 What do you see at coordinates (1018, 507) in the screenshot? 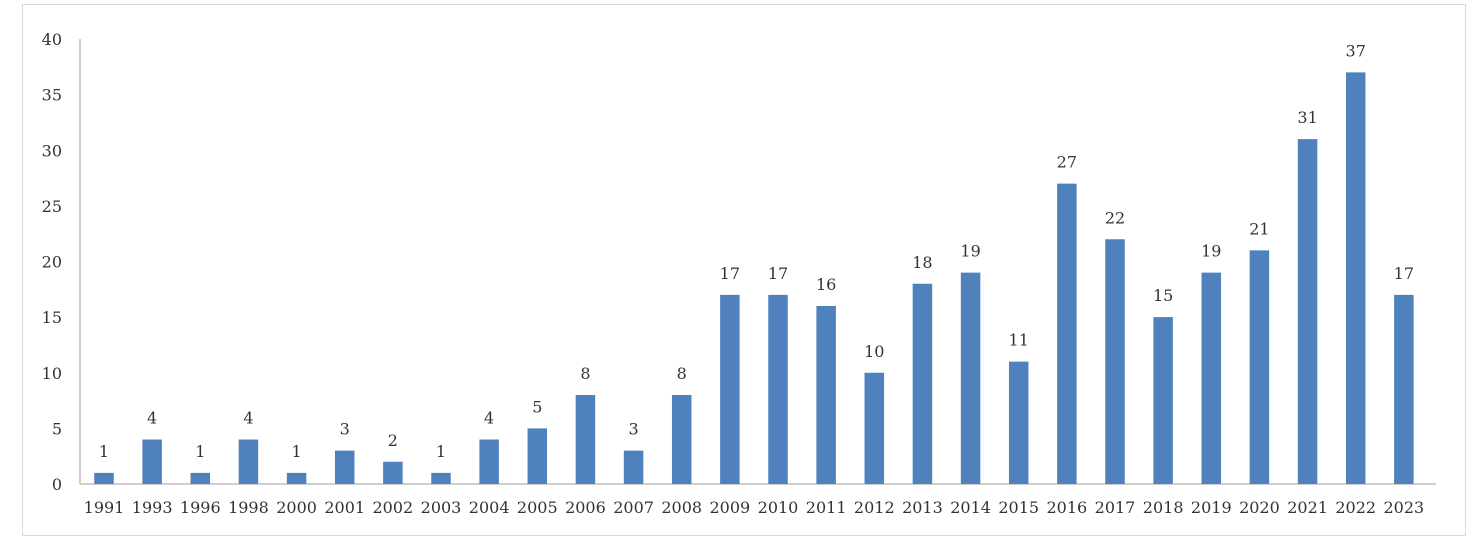
I see `x-tick-label: 2015` at bounding box center [1018, 507].